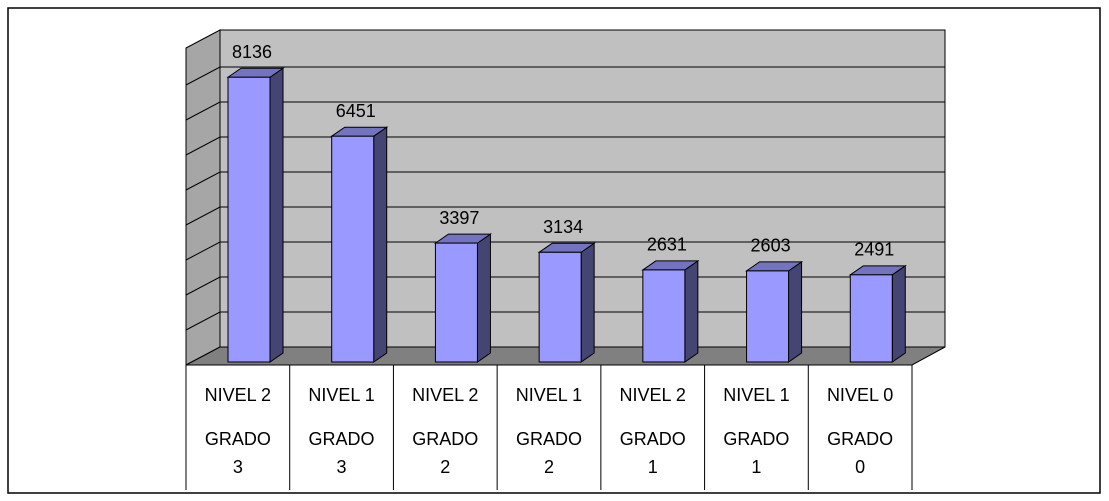 The image size is (1109, 501). What do you see at coordinates (356, 111) in the screenshot?
I see `data-label: 6451` at bounding box center [356, 111].